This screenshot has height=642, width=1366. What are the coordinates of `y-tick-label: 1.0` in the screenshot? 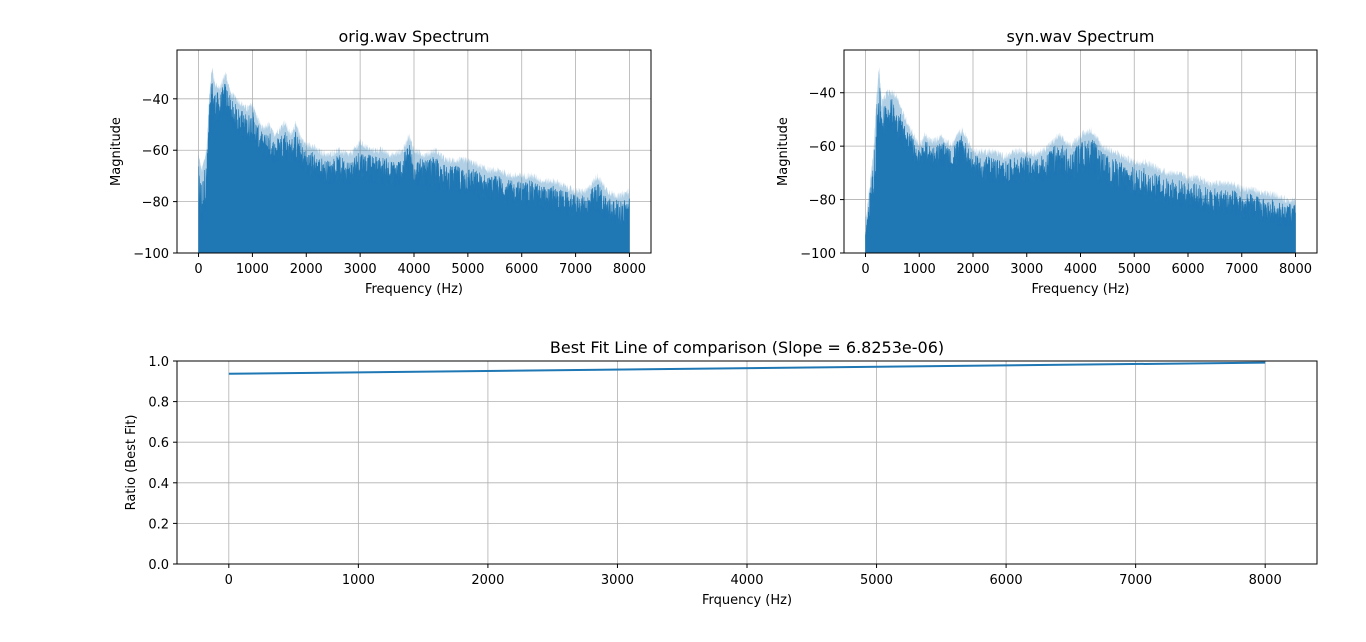 It's located at (158, 362).